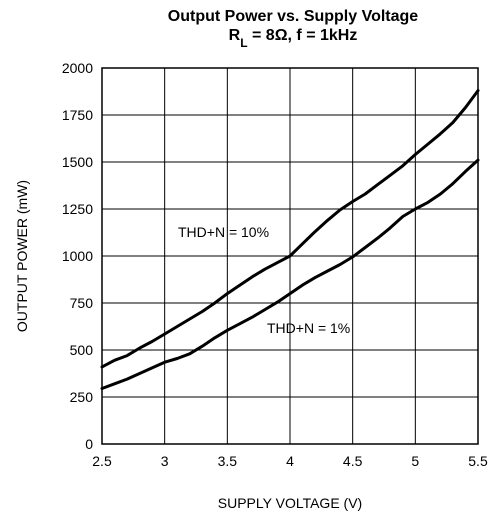 Image resolution: width=496 pixels, height=519 pixels. Describe the element at coordinates (228, 461) in the screenshot. I see `x-tick-label: 3.5` at that location.